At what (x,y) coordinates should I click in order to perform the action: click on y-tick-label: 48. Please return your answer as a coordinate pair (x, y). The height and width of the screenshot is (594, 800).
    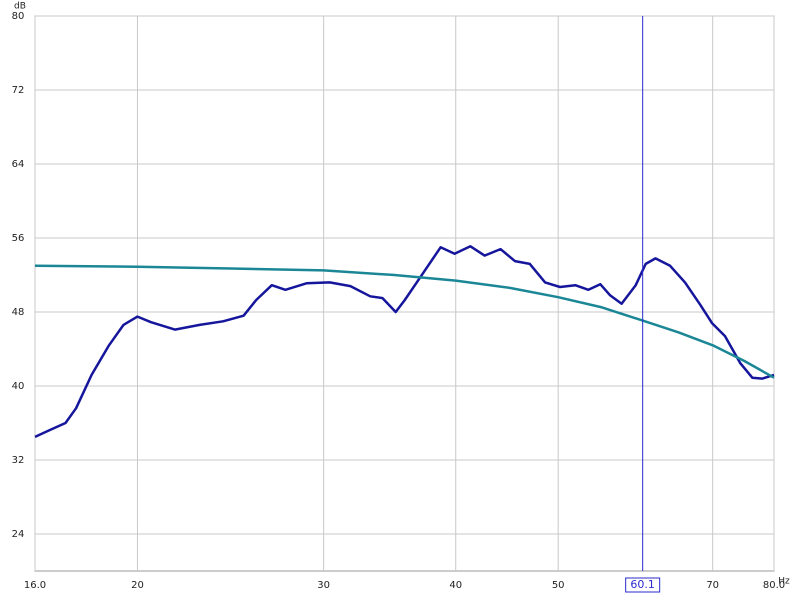
    Looking at the image, I should click on (18, 312).